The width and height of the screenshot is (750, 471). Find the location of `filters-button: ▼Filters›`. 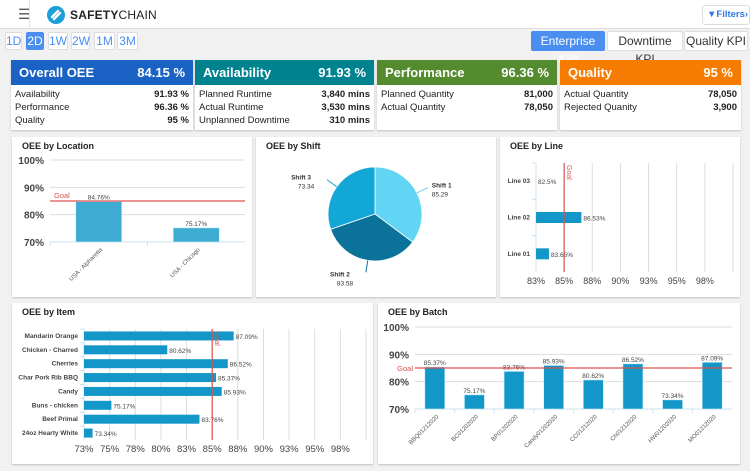

filters-button: ▼Filters› is located at coordinates (726, 15).